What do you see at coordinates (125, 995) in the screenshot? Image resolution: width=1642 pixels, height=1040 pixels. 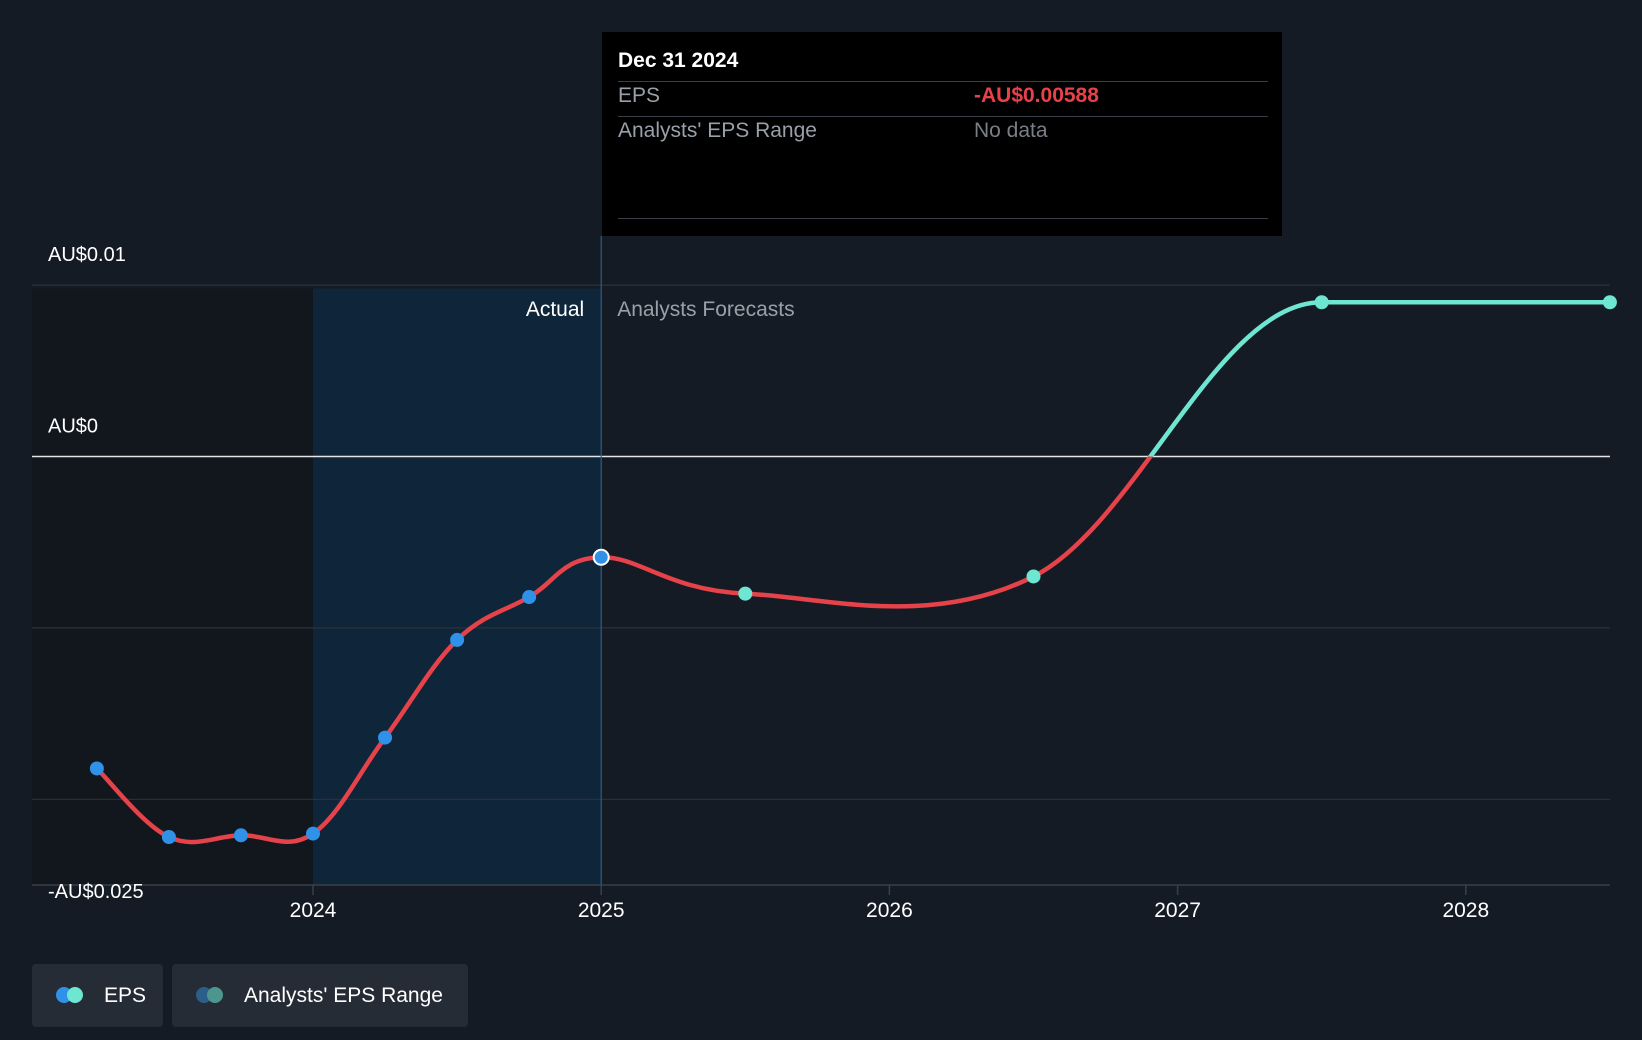 I see `legend-label-eps: EPS` at bounding box center [125, 995].